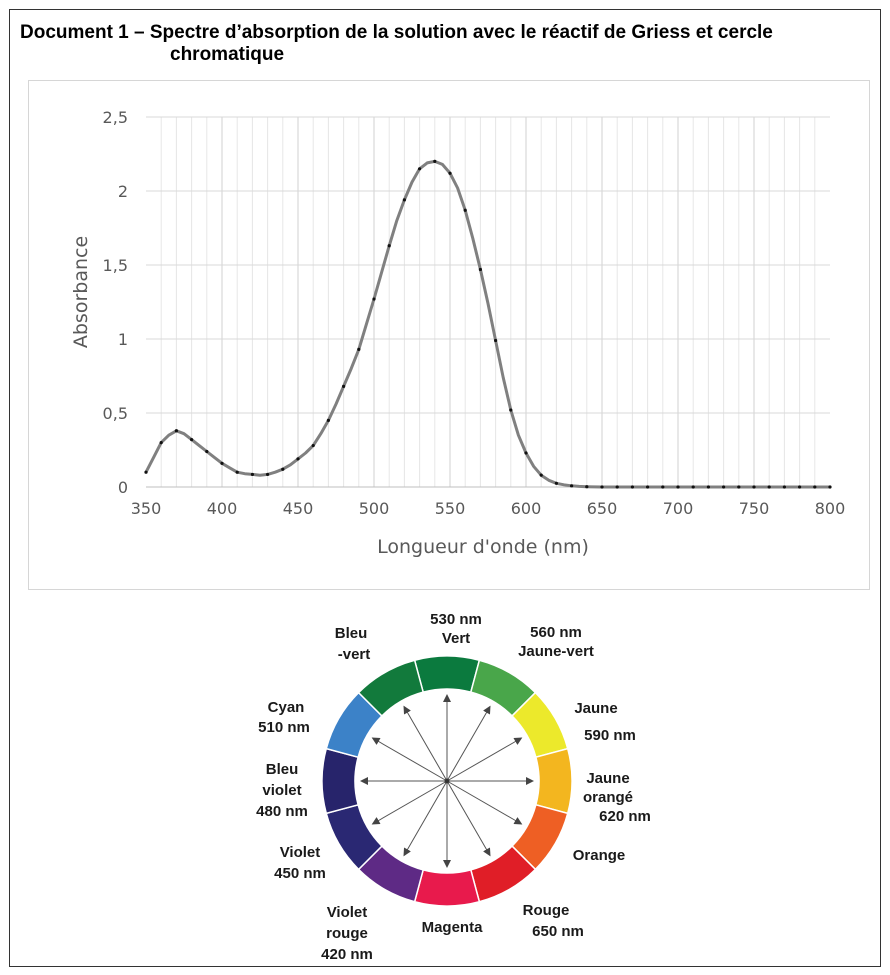  I want to click on y-tick-label: 0, so click(123, 487).